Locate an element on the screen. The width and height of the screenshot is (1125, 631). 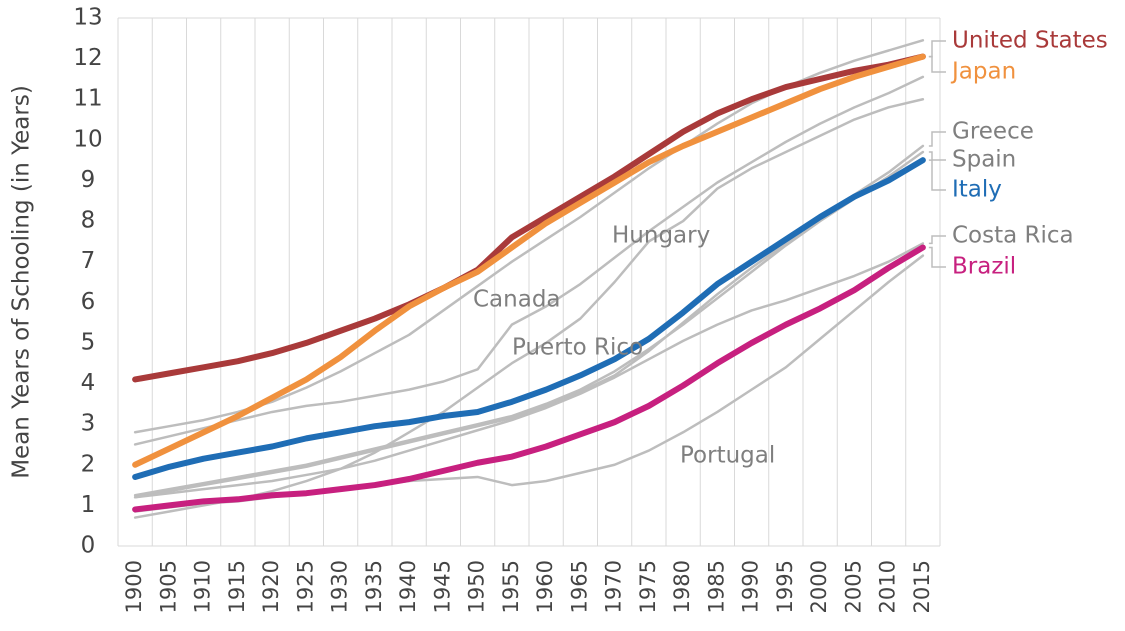
y-tick-label: 2 is located at coordinates (88, 464).